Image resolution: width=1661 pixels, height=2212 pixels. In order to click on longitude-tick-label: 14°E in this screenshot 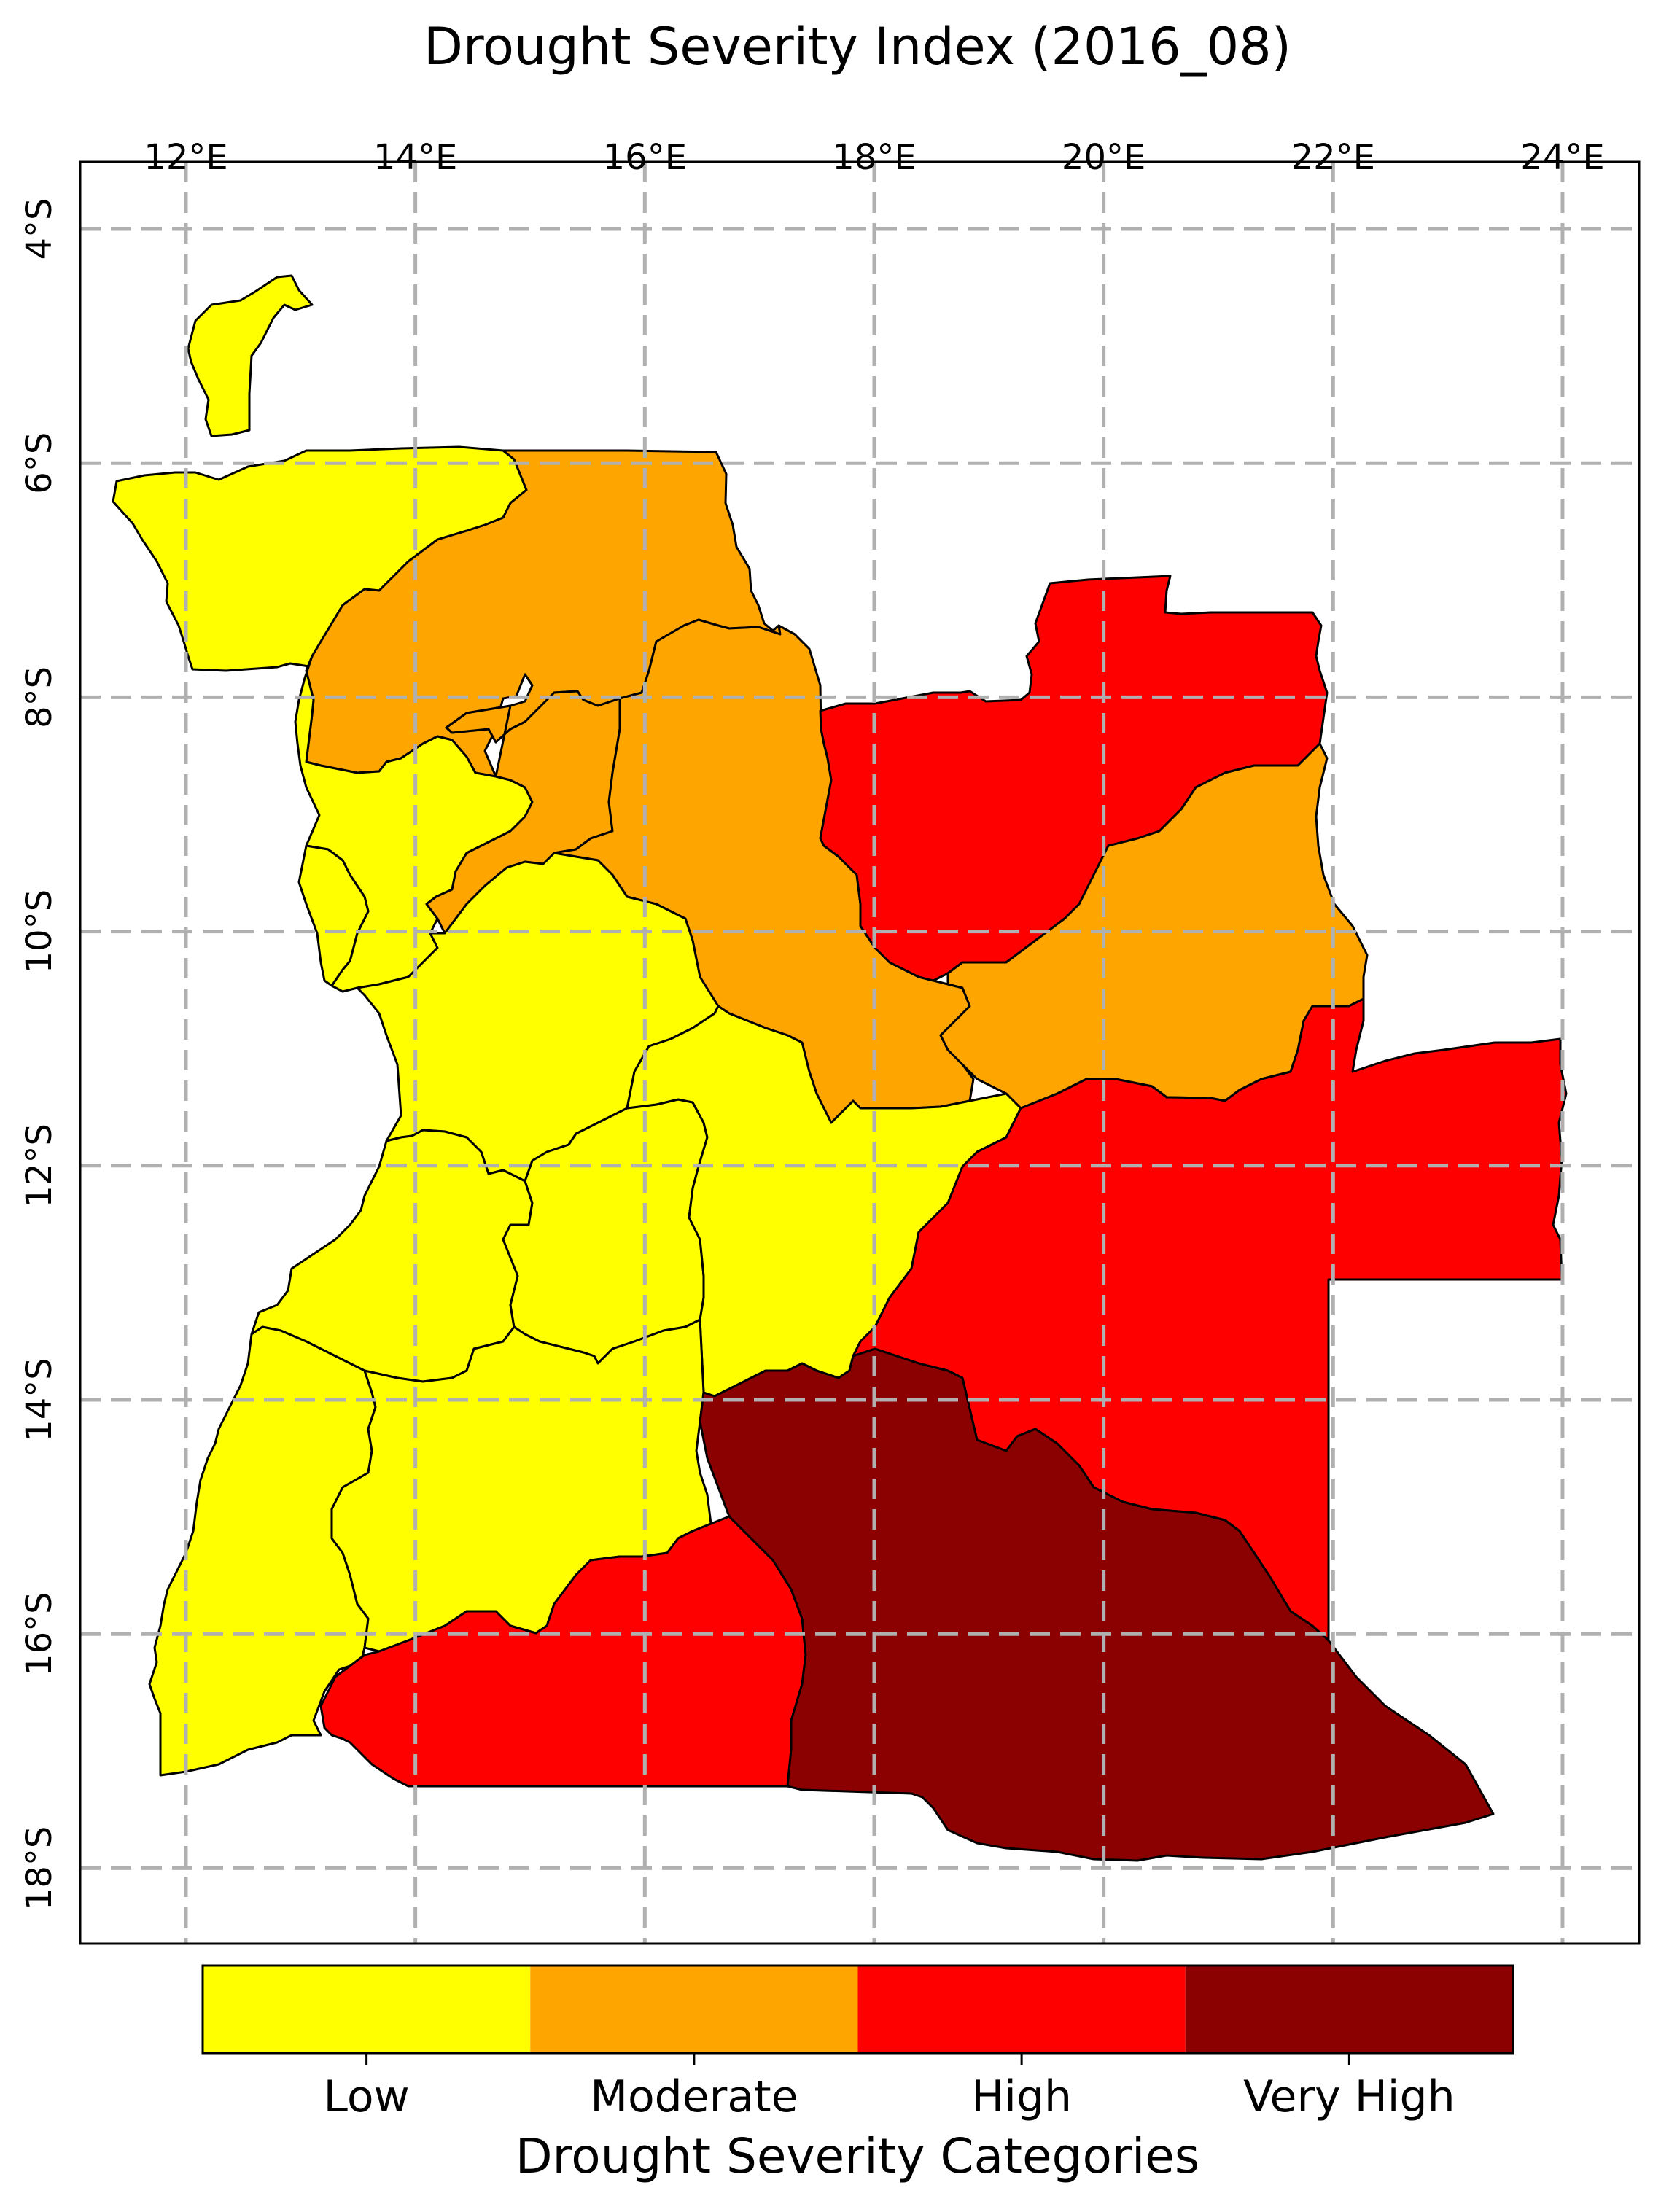, I will do `click(415, 157)`.